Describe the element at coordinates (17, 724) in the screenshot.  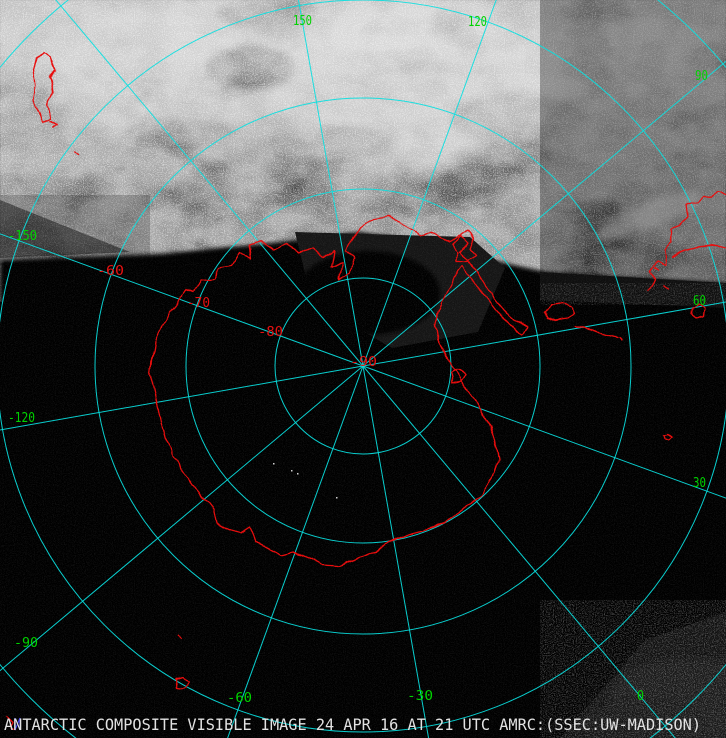
I see `caption-blue-artifact` at that location.